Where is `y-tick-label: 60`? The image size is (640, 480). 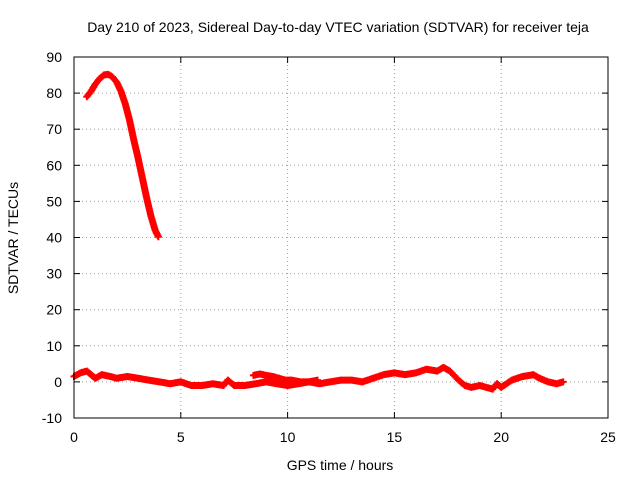
y-tick-label: 60 is located at coordinates (54, 165).